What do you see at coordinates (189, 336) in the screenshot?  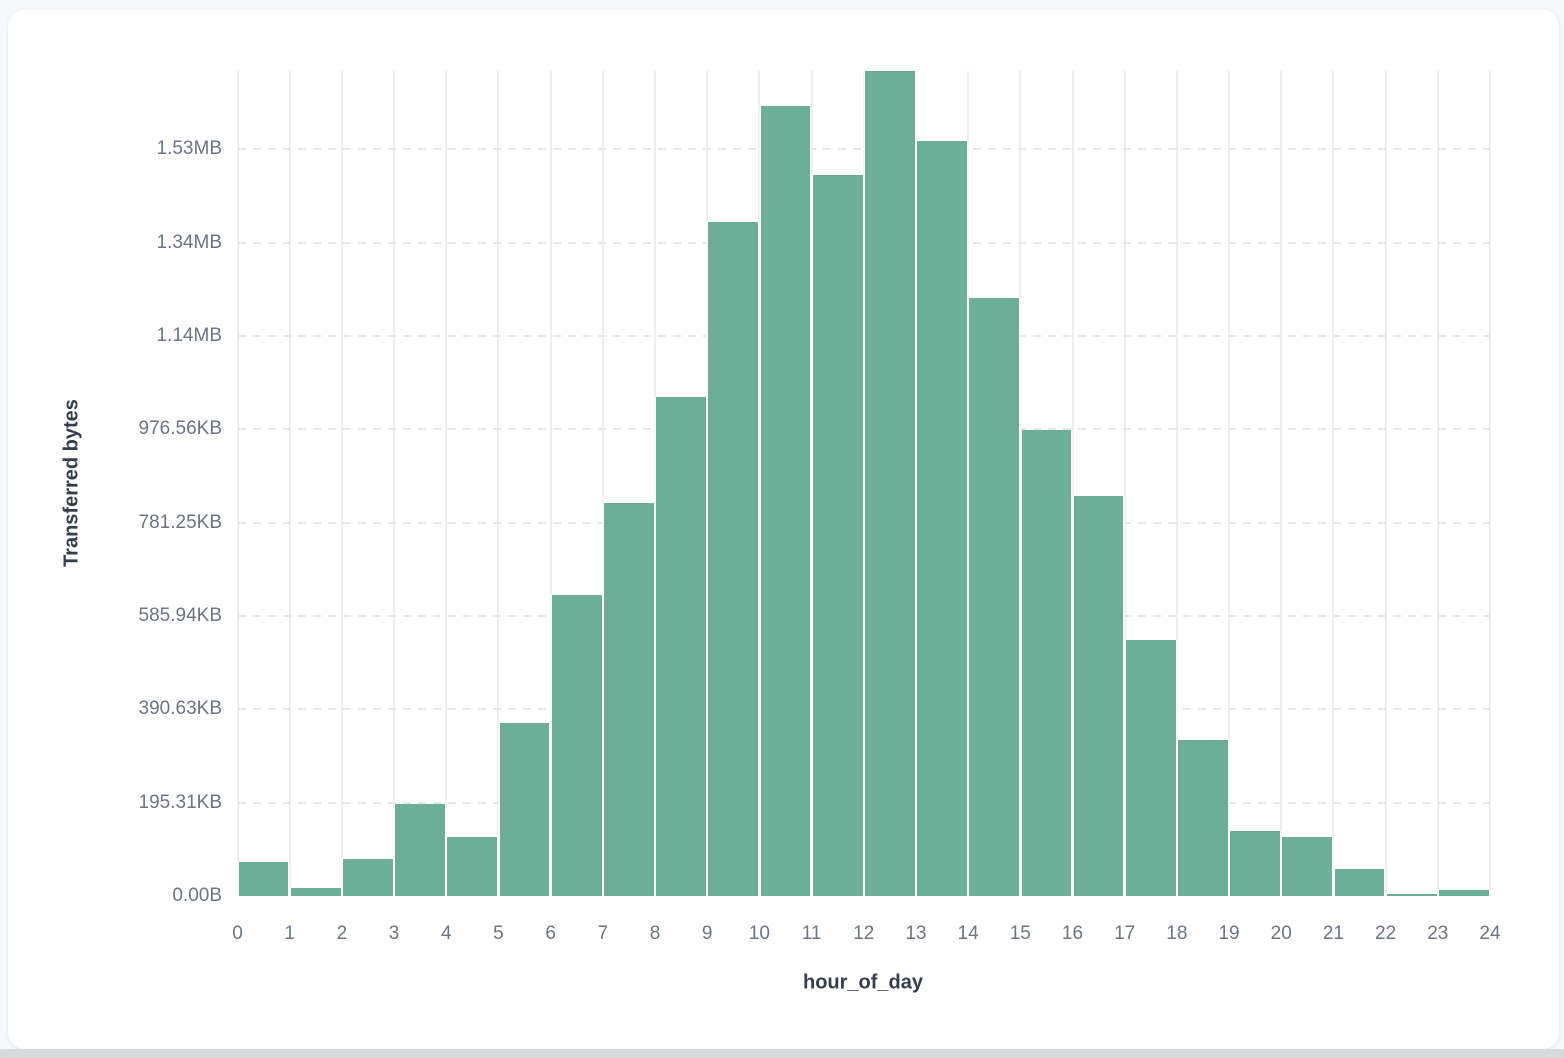 I see `y-tick-label: 1.14MB` at bounding box center [189, 336].